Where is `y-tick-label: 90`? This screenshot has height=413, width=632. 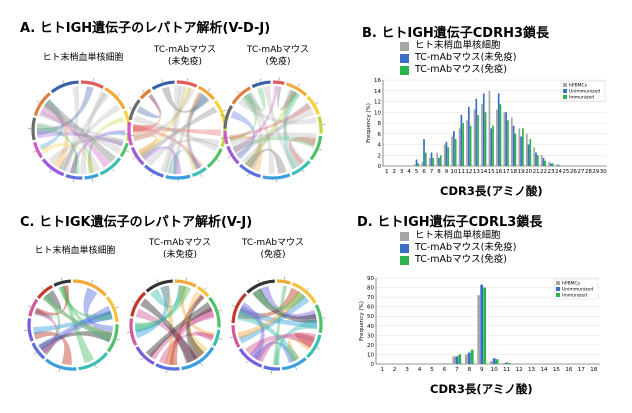 y-tick-label: 90 is located at coordinates (370, 279).